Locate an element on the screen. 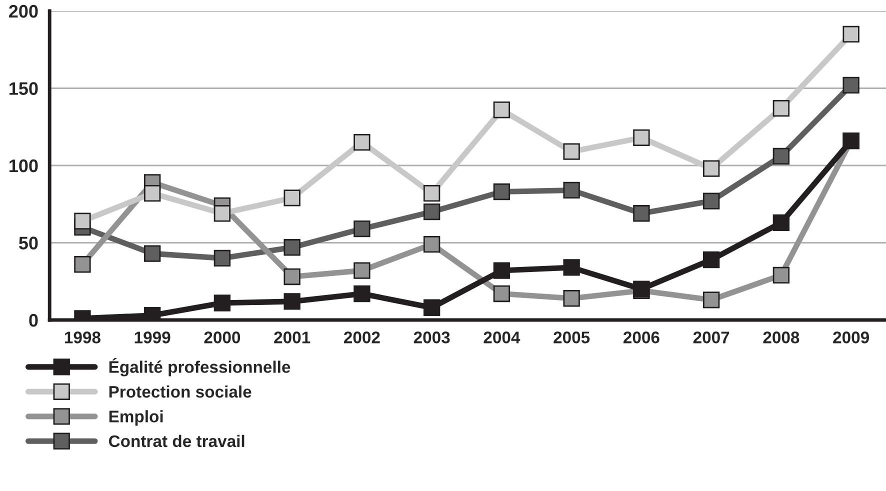 This screenshot has width=886, height=491. y-tick-label: 200 is located at coordinates (23, 11).